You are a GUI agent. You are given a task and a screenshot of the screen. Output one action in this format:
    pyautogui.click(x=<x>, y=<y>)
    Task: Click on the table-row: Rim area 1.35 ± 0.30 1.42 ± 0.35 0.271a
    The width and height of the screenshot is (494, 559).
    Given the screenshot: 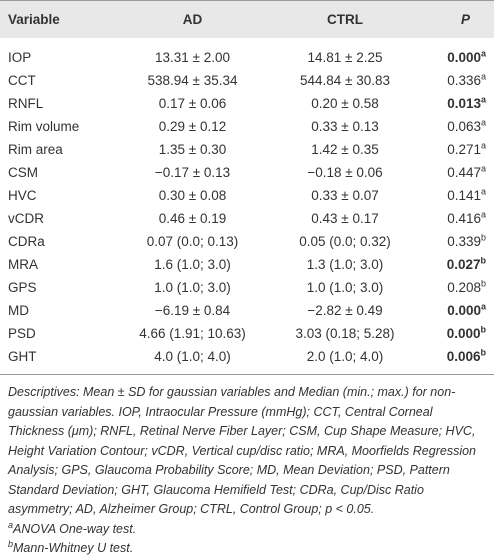 What is the action you would take?
    pyautogui.click(x=247, y=149)
    